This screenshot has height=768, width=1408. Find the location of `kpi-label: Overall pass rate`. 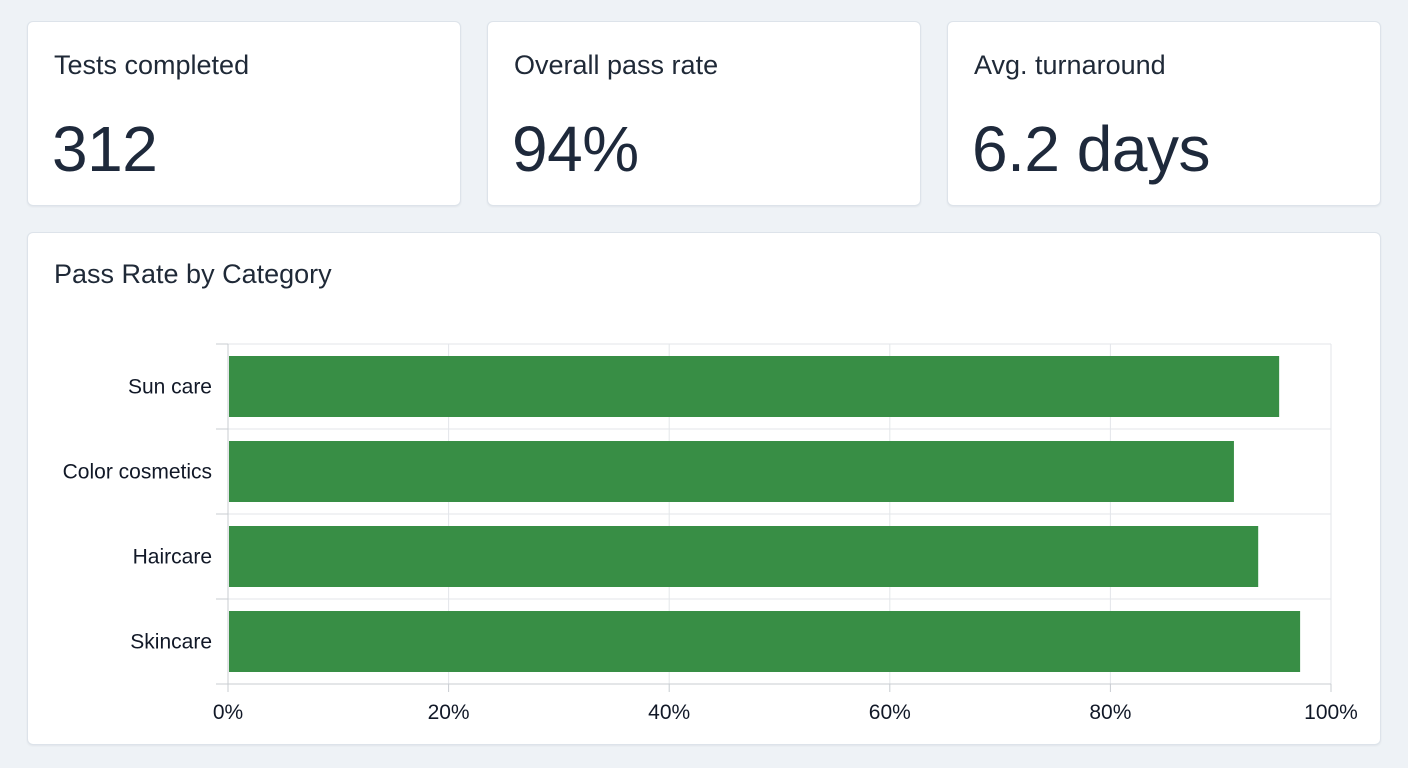

kpi-label: Overall pass rate is located at coordinates (616, 65).